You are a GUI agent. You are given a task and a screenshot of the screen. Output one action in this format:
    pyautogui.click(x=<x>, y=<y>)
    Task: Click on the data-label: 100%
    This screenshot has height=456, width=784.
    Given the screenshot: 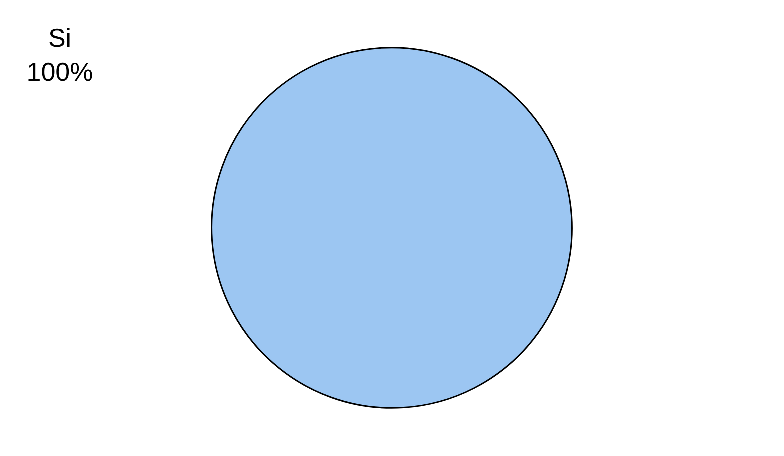 What is the action you would take?
    pyautogui.click(x=60, y=72)
    